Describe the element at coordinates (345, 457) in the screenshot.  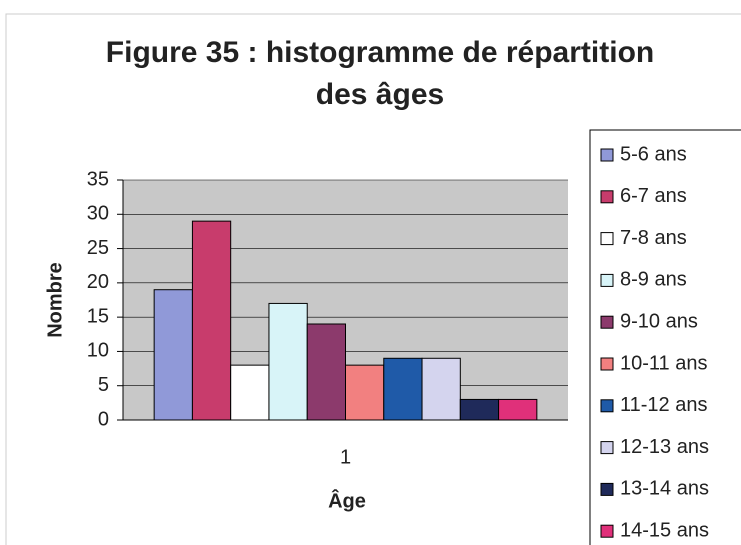
I see `x-tick-label: 1` at that location.